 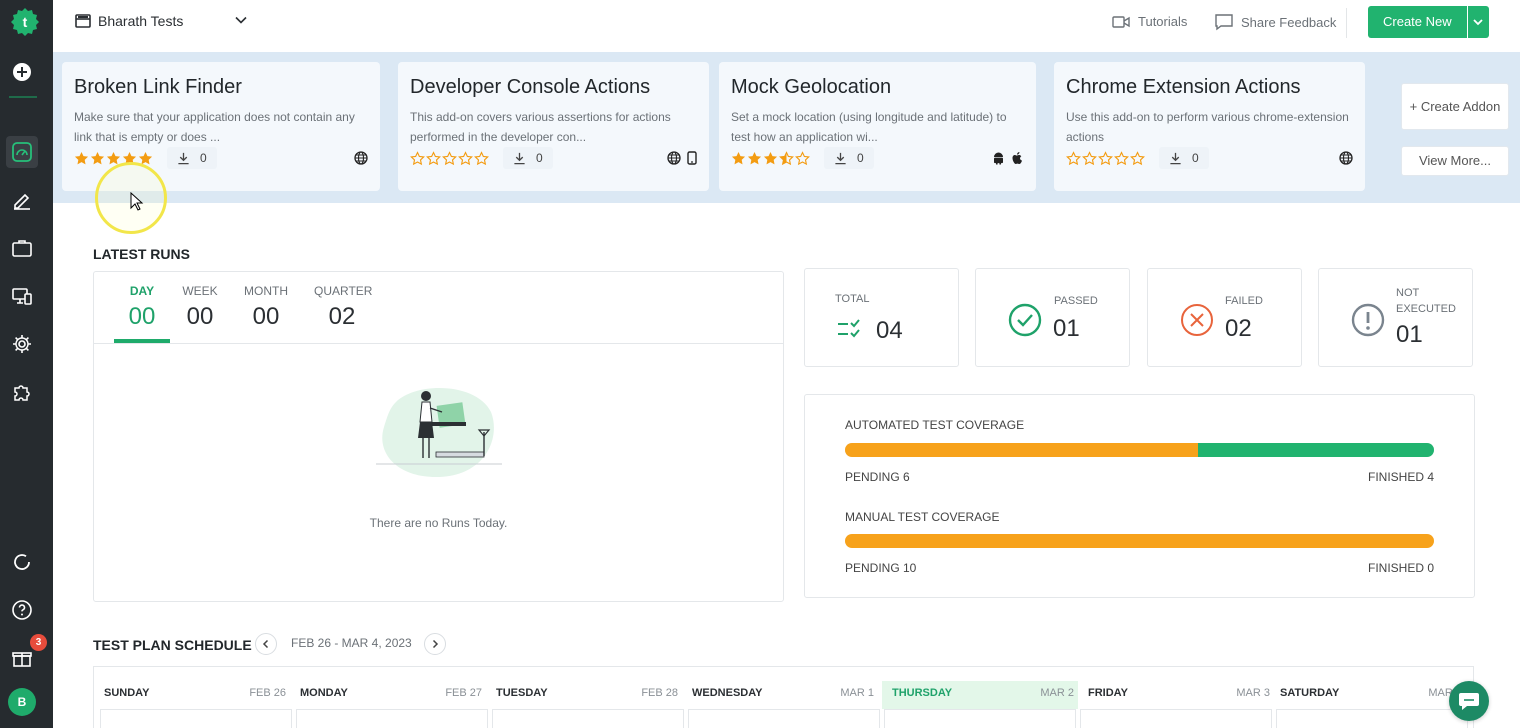 I want to click on tutorials-link: Tutorials, so click(x=1149, y=21).